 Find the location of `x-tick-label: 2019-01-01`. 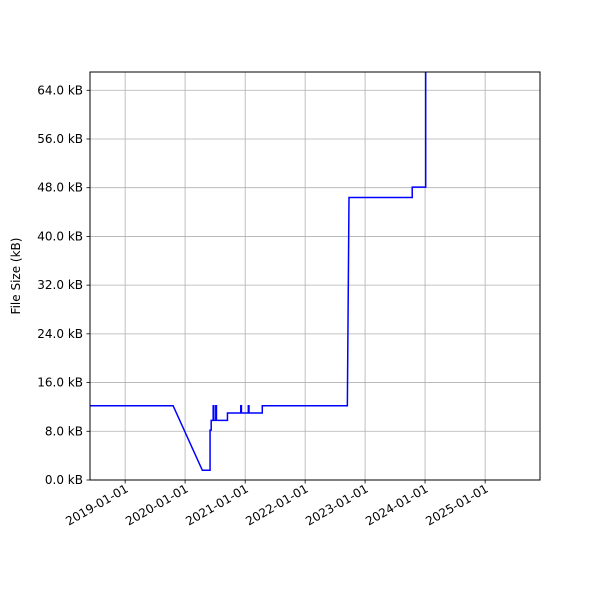

x-tick-label: 2019-01-01 is located at coordinates (96, 504).